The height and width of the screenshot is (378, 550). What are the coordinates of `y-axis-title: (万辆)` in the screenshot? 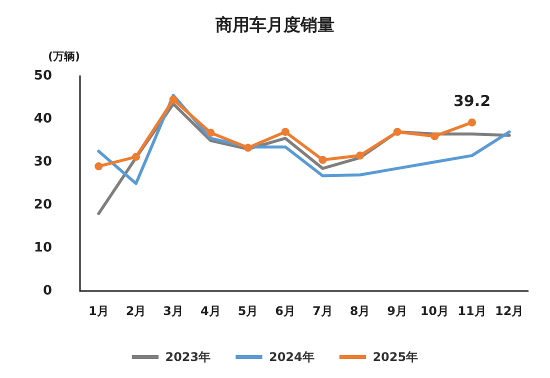 It's located at (64, 56).